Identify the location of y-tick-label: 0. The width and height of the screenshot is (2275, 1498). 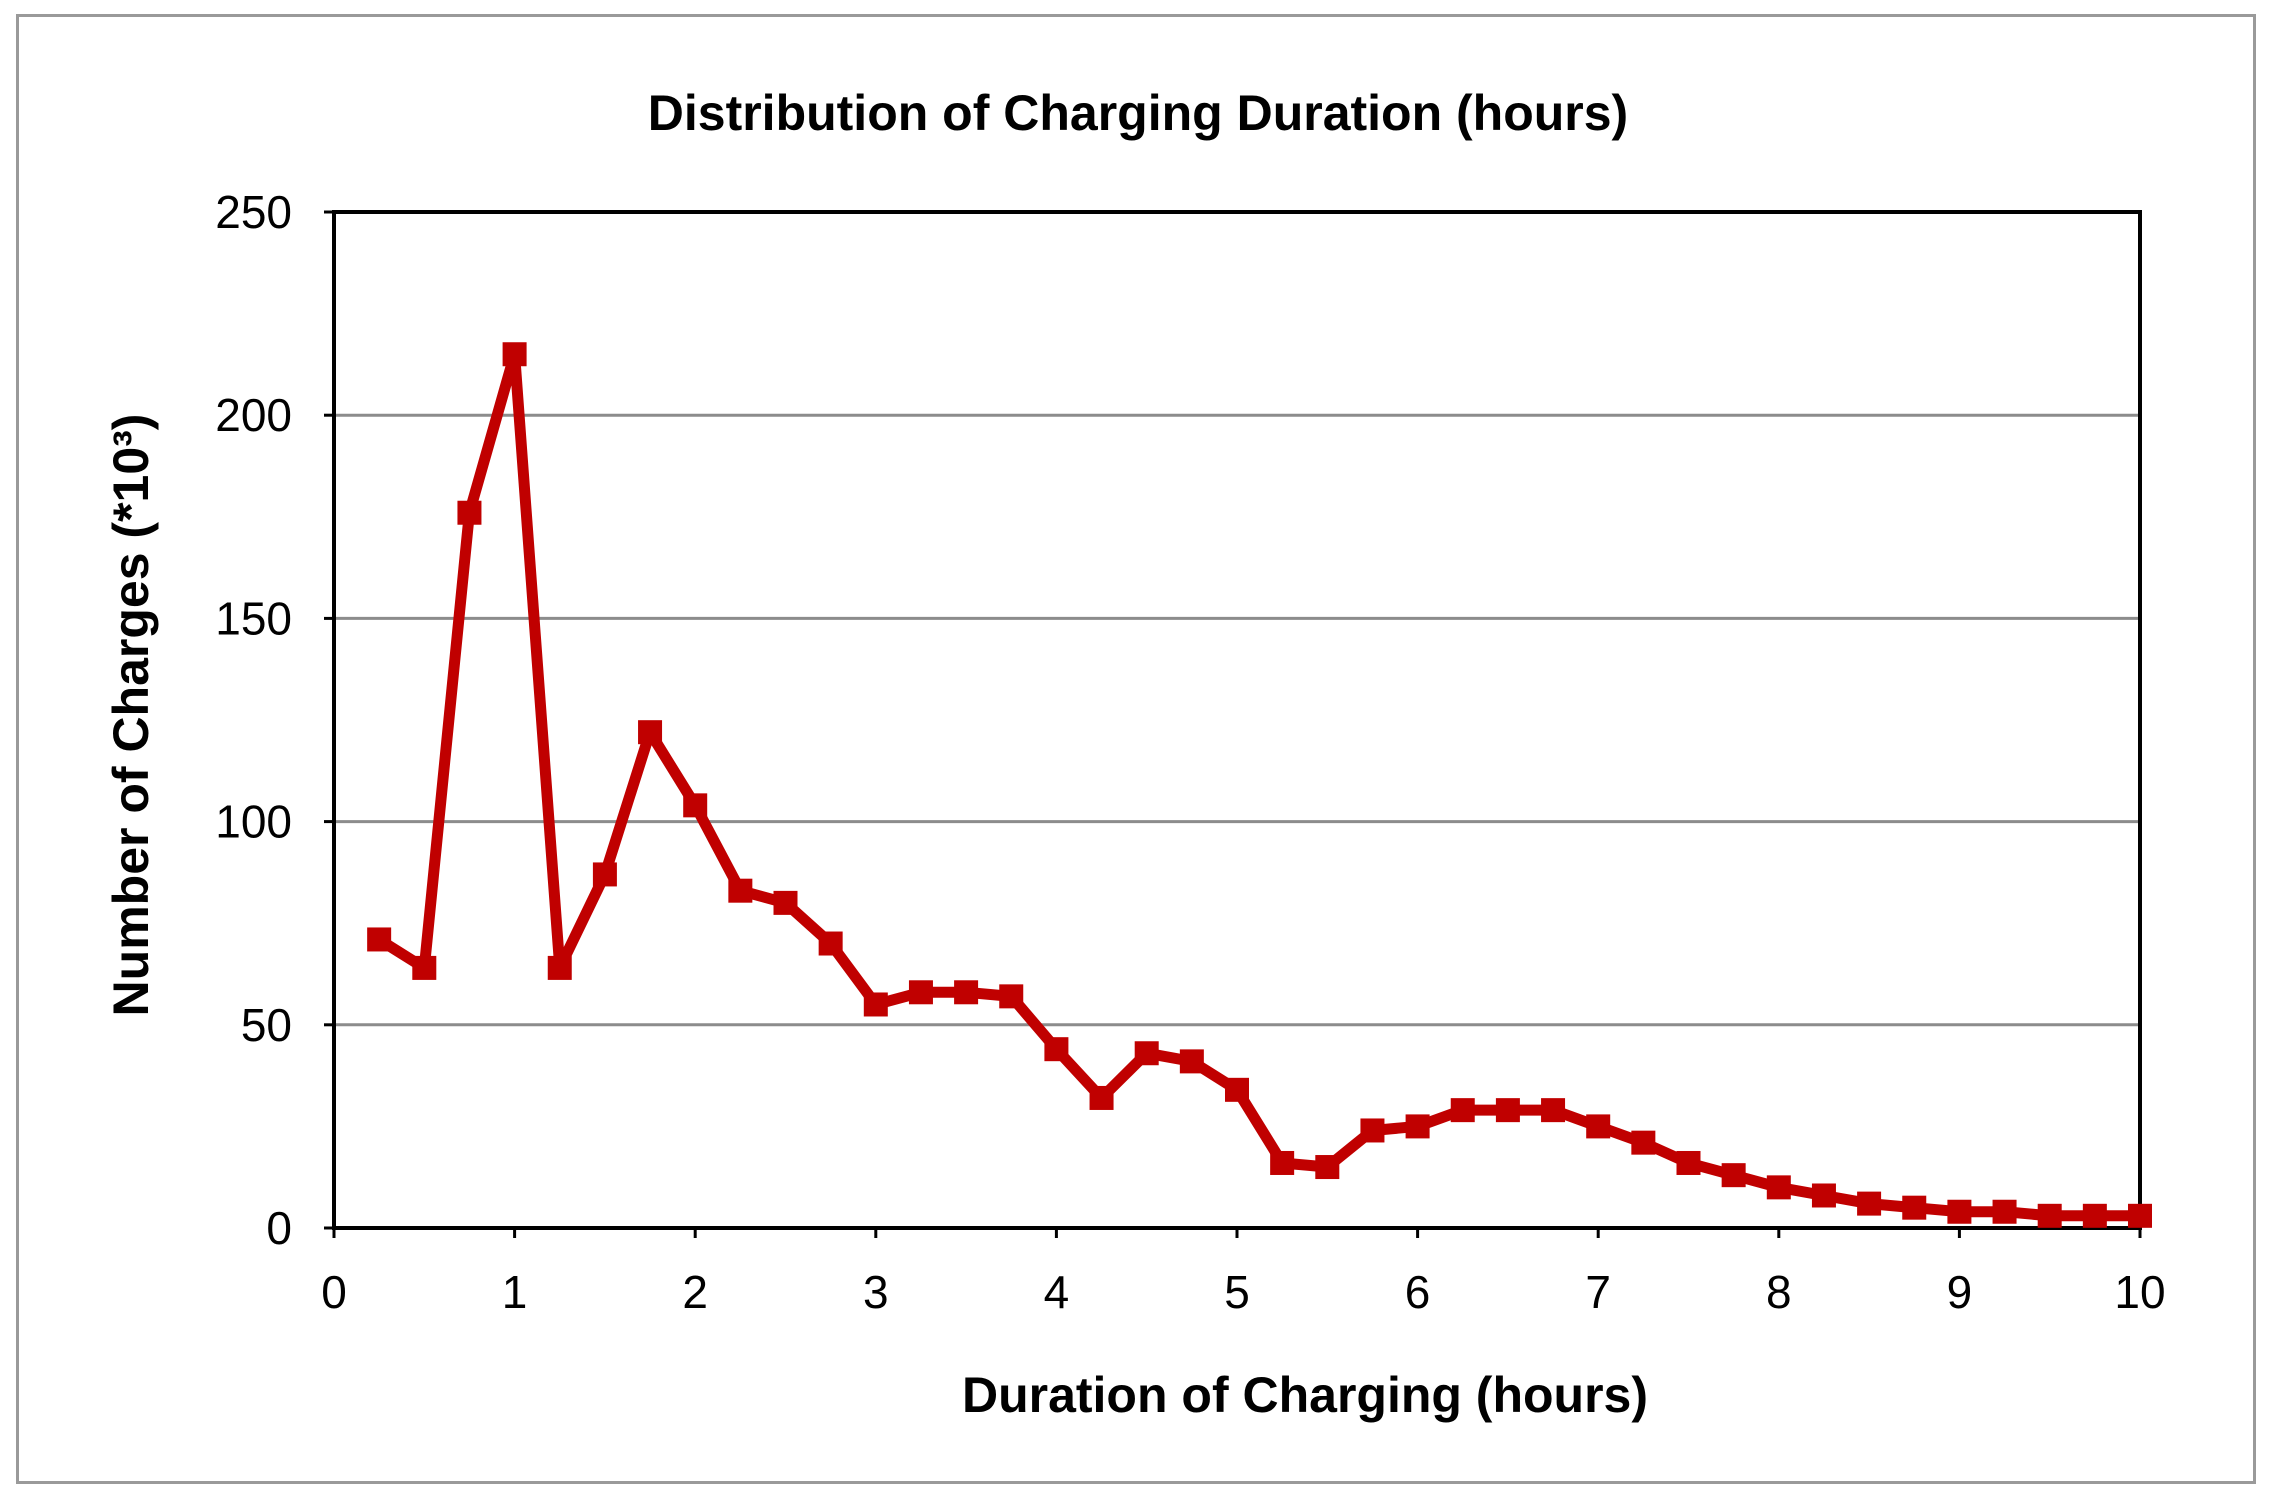
(279, 1228).